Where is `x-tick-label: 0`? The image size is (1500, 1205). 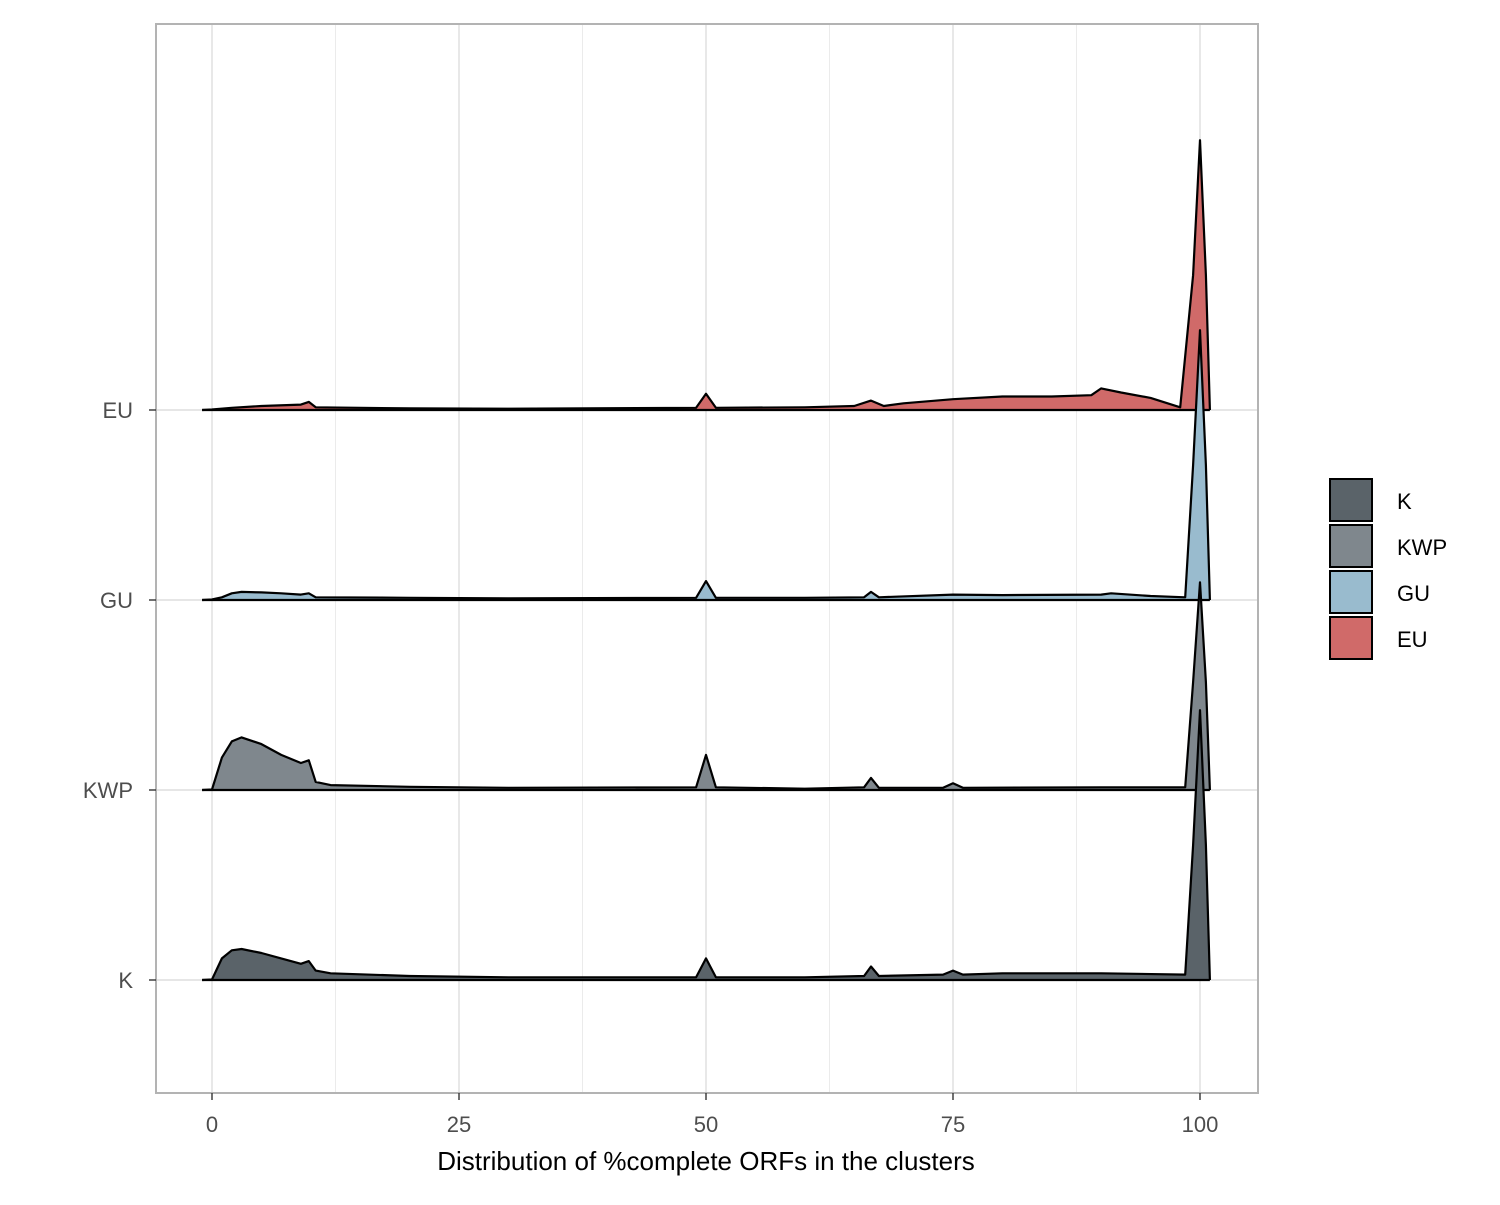 x-tick-label: 0 is located at coordinates (212, 1124).